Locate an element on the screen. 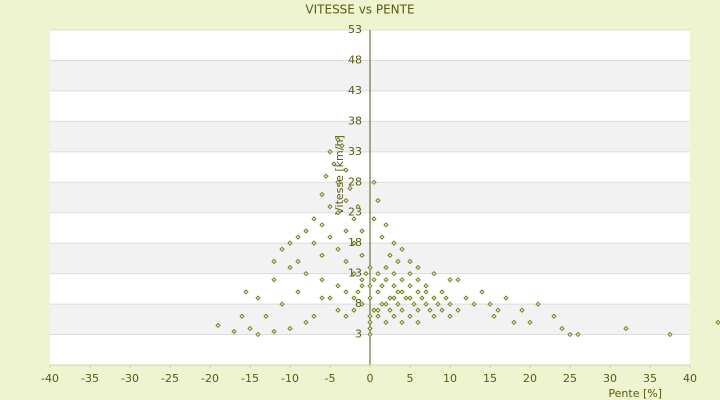 This screenshot has width=720, height=400. x-tick-label: -20 is located at coordinates (210, 378).